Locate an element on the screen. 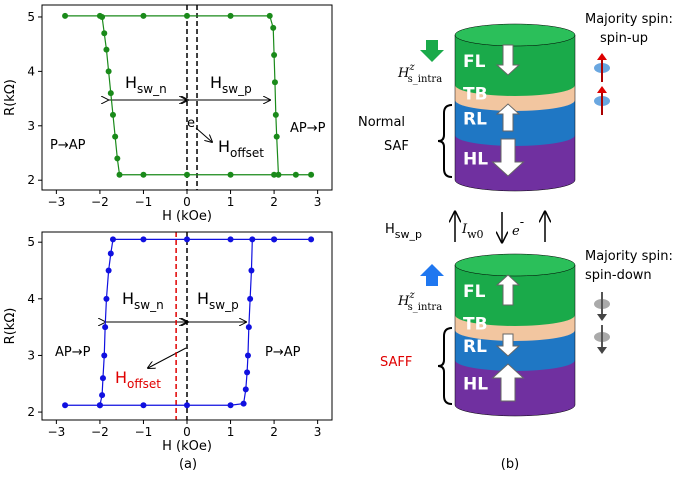 The height and width of the screenshot is (481, 689). t: w0 is located at coordinates (475, 234).